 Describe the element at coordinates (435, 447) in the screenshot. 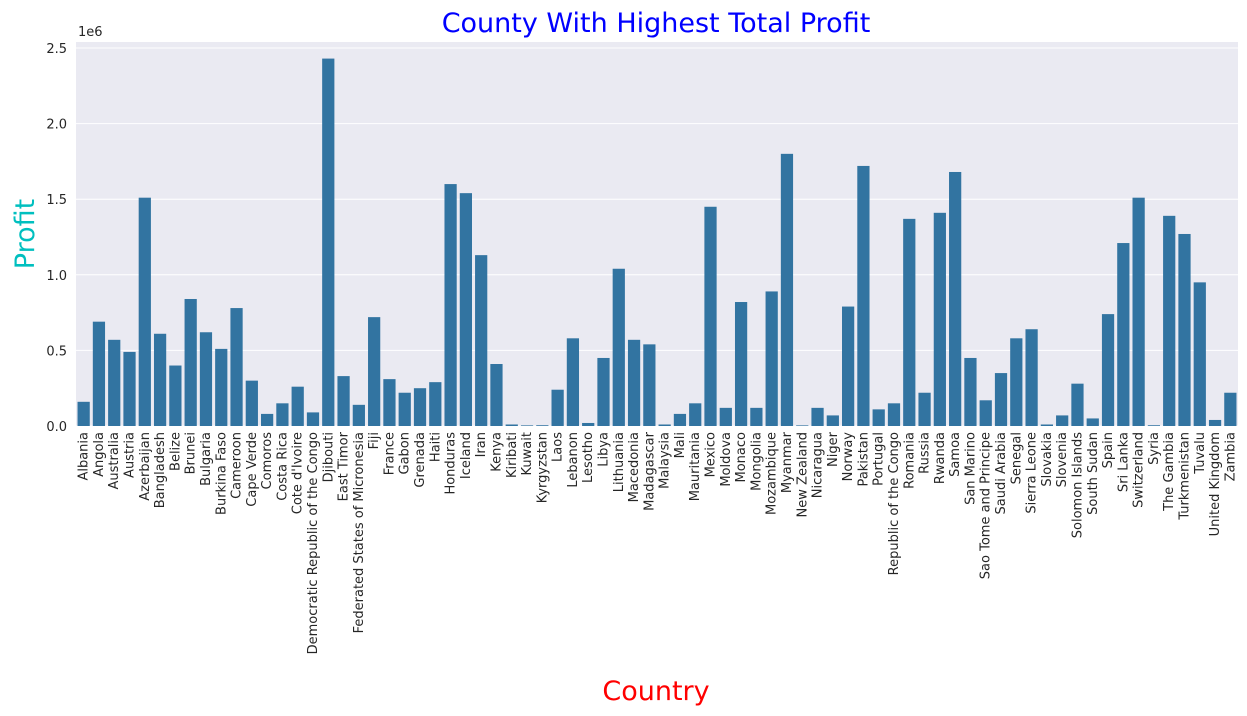

I see `x-tick-label: Haiti` at that location.